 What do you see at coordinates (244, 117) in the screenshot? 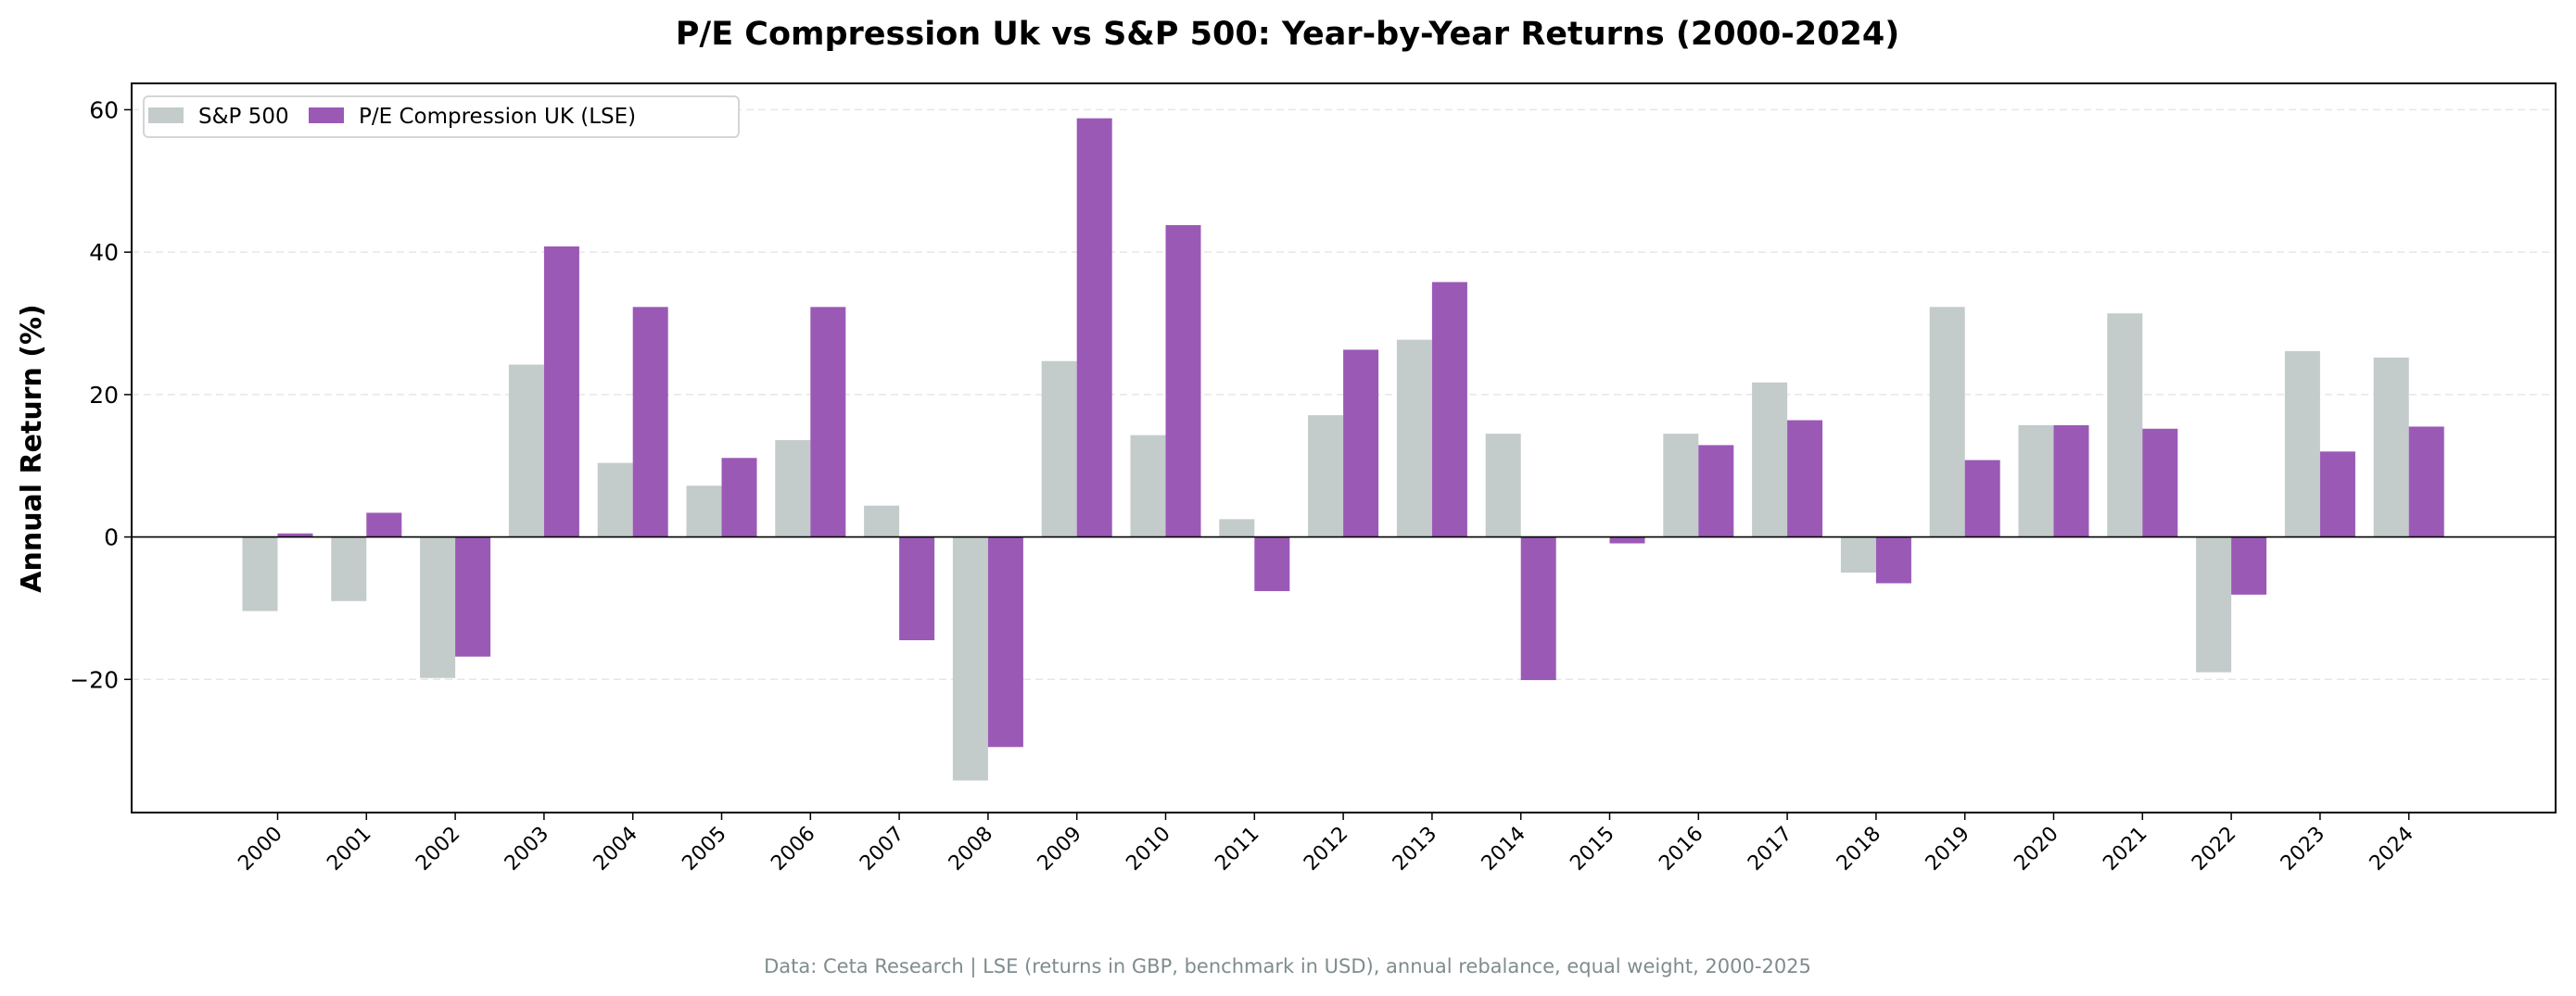
I see `legend-label-sp500: S&P 500` at bounding box center [244, 117].